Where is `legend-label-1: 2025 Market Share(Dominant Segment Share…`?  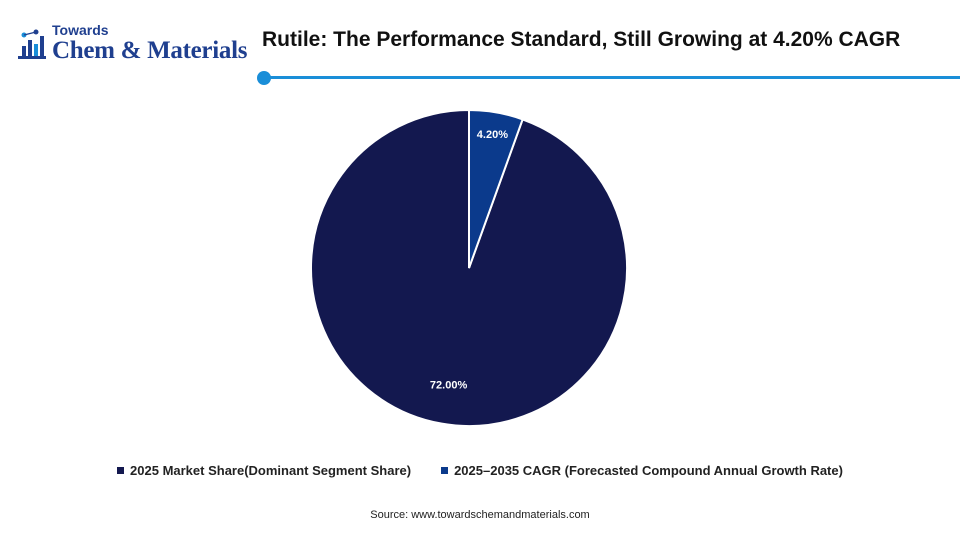
legend-label-1: 2025 Market Share(Dominant Segment Share… is located at coordinates (271, 470).